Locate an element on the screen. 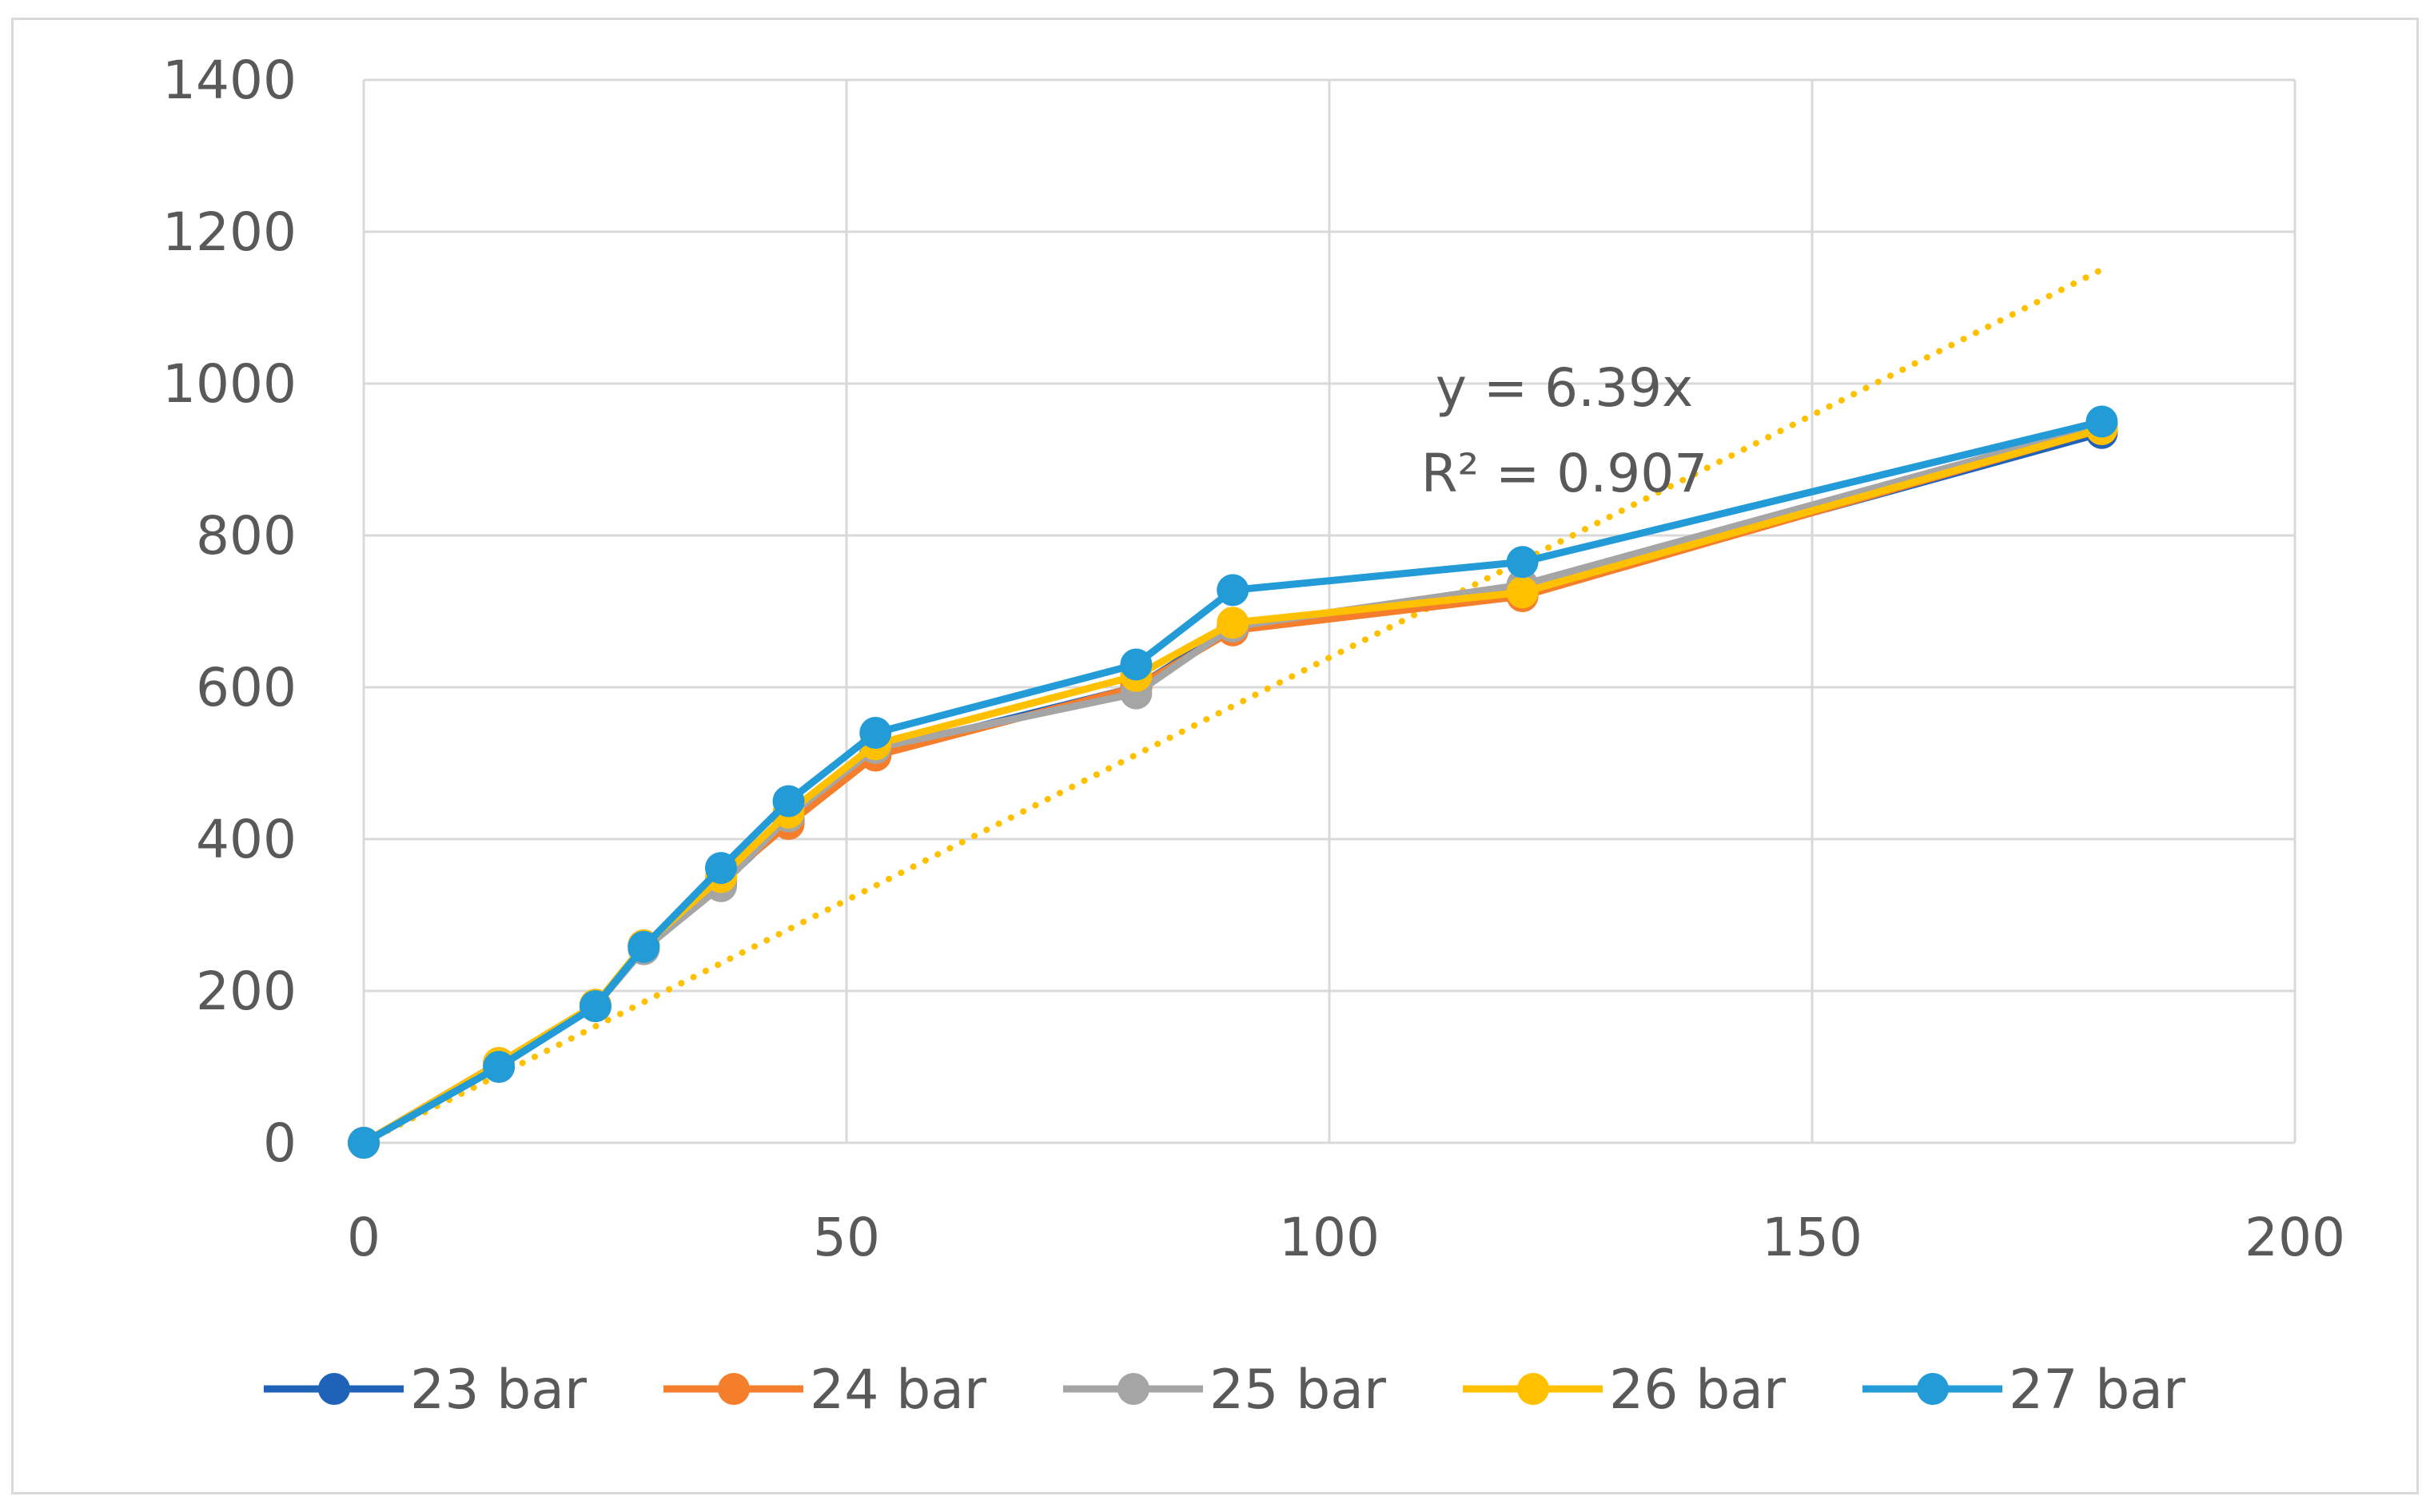  legend-item: 25 bar is located at coordinates (1224, 1390).